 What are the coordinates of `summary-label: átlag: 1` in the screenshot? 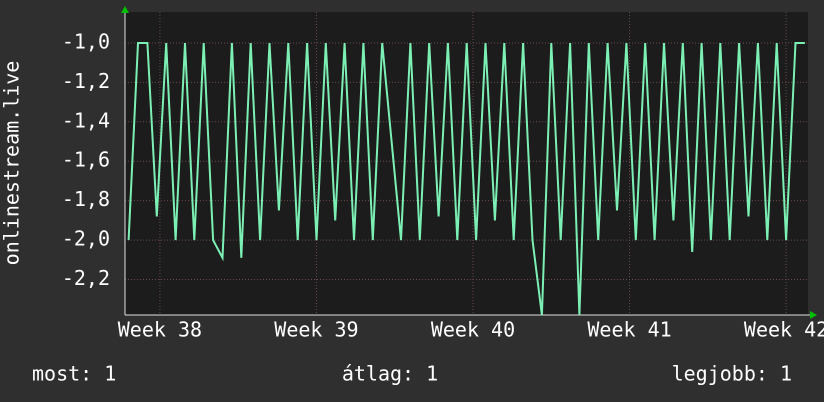 It's located at (390, 374).